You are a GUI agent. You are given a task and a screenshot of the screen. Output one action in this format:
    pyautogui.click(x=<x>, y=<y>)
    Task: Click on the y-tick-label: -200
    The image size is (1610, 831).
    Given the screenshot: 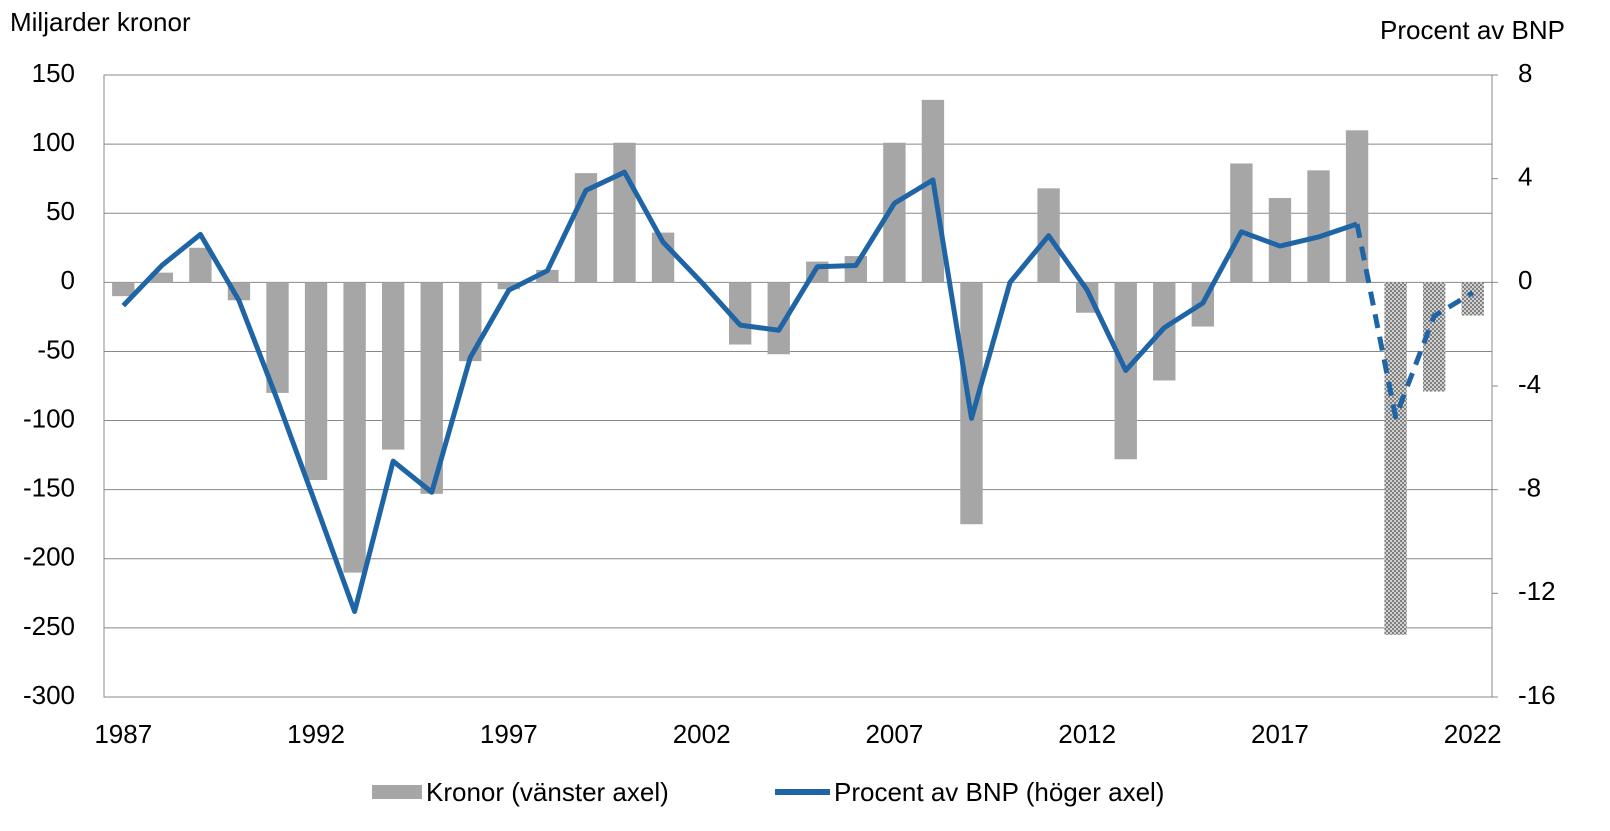 What is the action you would take?
    pyautogui.click(x=49, y=557)
    